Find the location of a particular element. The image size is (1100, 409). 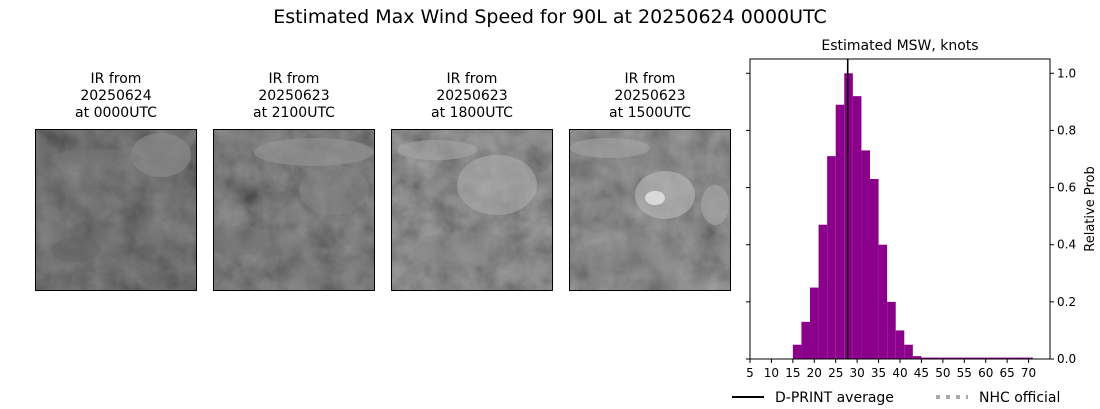

ir-panel-title: IR from 20250623 at 1500UTC is located at coordinates (650, 96).